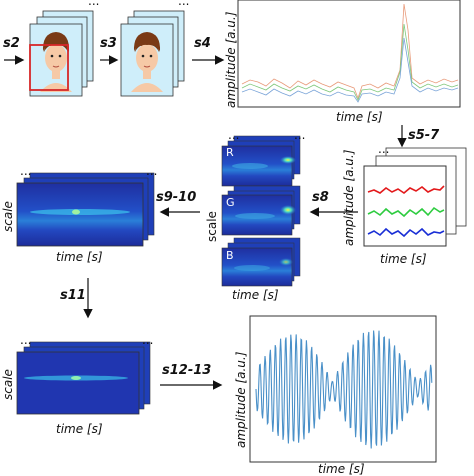  Describe the element at coordinates (261, 211) in the screenshot. I see `rgb-scalogram-stacks` at that location.